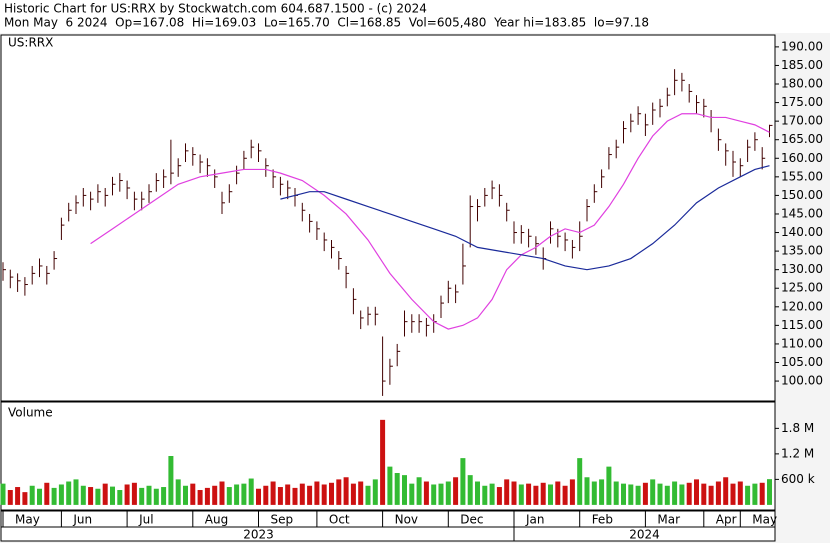 This screenshot has width=830, height=543. Describe the element at coordinates (802, 269) in the screenshot. I see `y-tick-label: 130.00` at that location.